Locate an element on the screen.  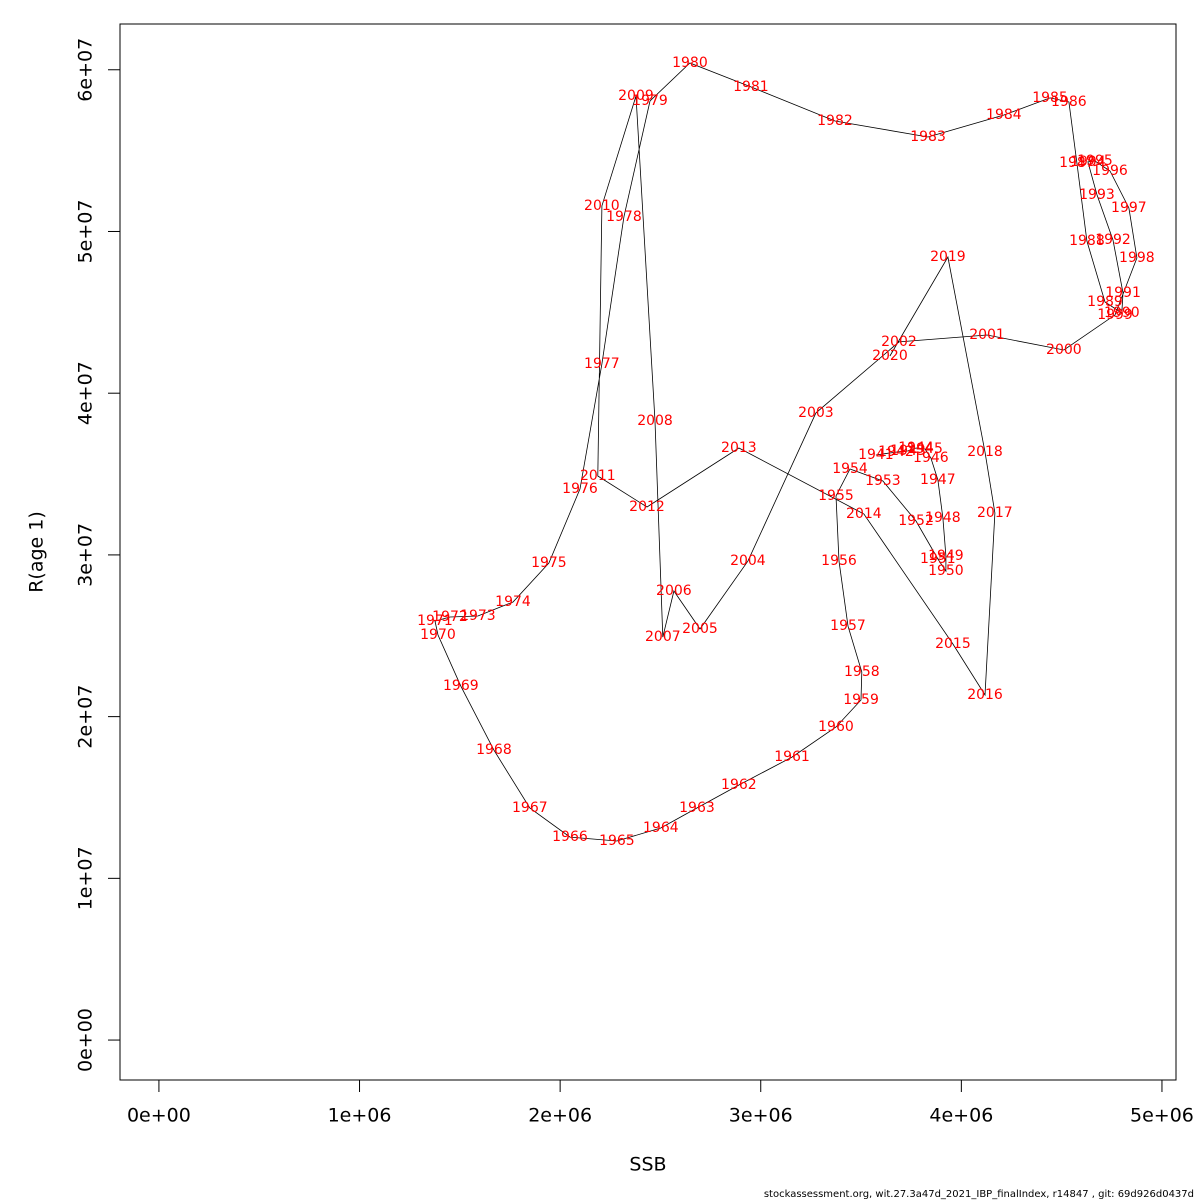
y-tick-label: 0e+00 is located at coordinates (86, 1040).